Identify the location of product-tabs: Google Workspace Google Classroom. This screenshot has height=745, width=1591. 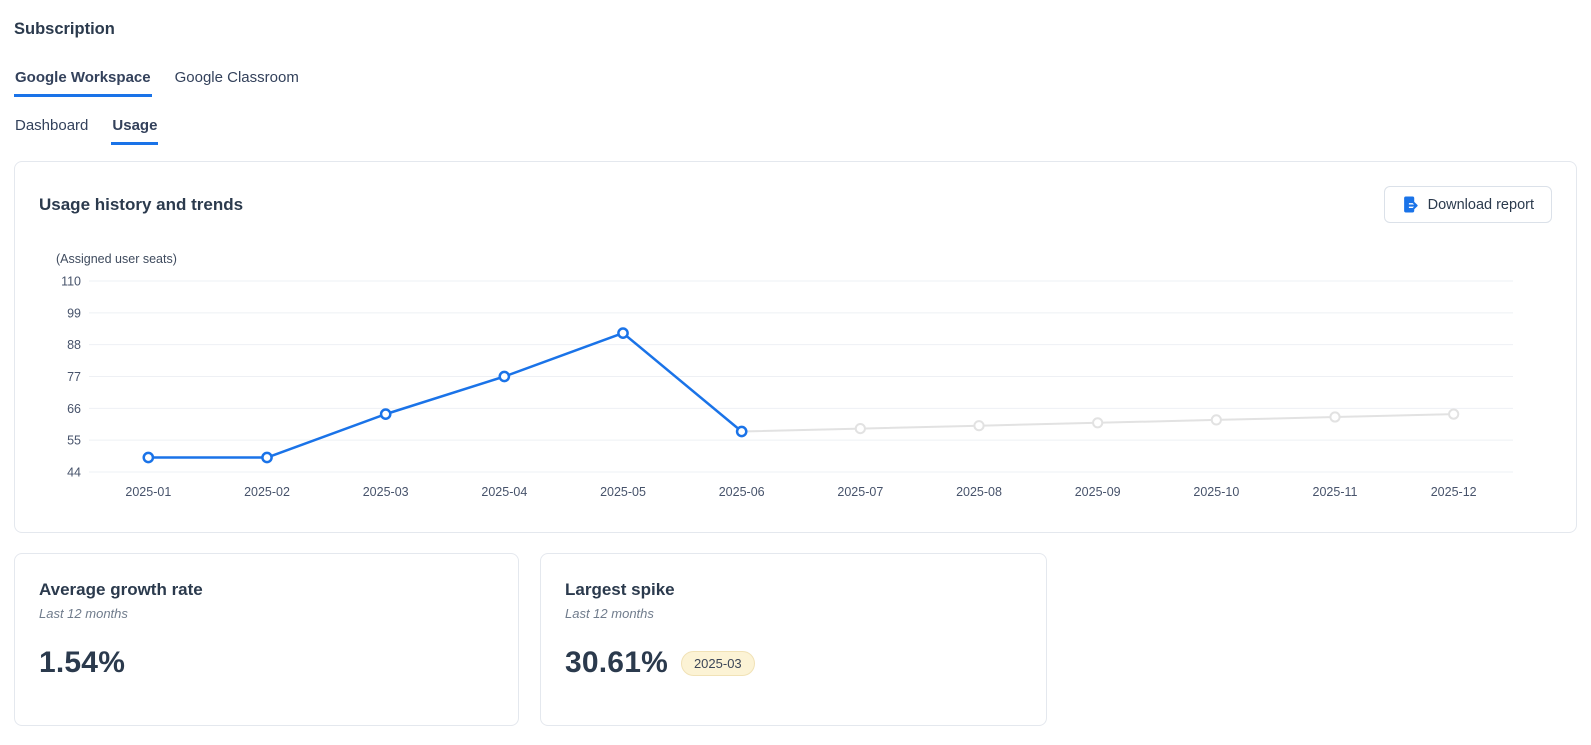
(795, 83).